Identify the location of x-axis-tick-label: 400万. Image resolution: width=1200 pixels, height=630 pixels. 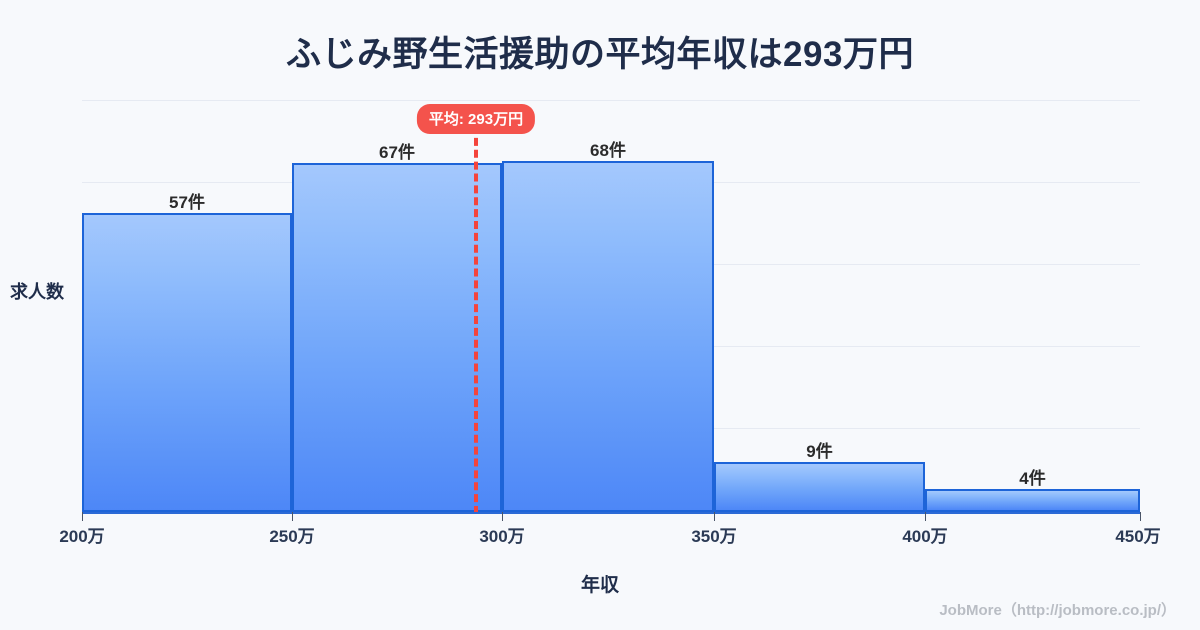
(925, 536).